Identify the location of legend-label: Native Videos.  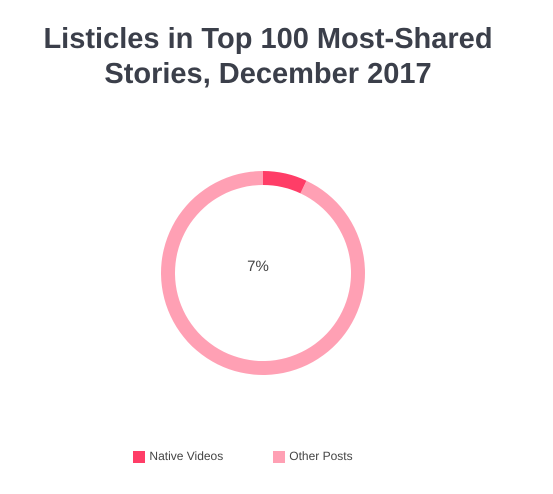
(186, 456).